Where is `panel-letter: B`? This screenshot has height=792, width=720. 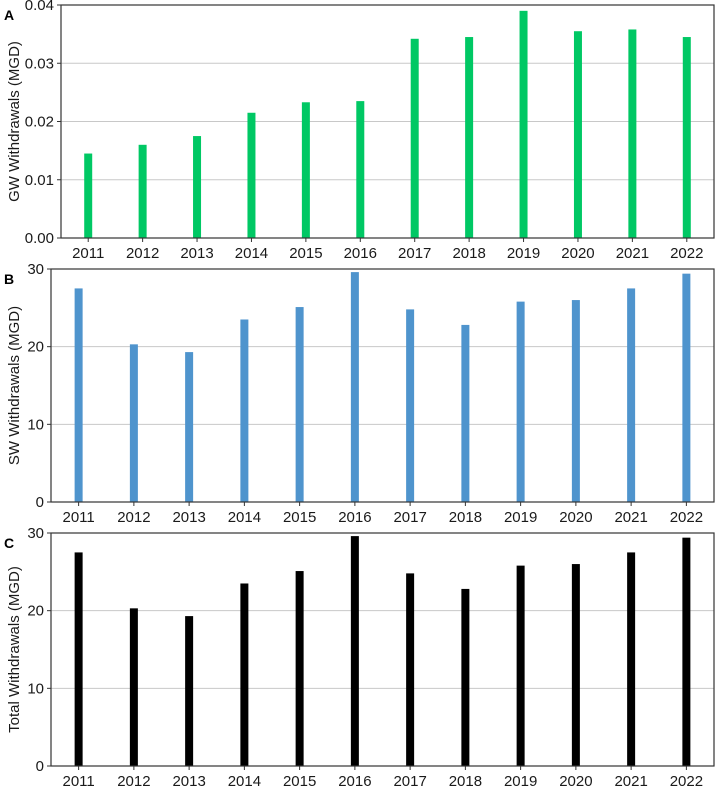 panel-letter: B is located at coordinates (9, 279).